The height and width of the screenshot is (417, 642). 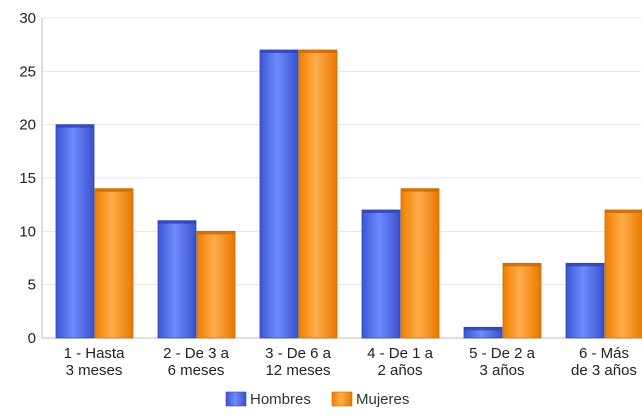 What do you see at coordinates (400, 353) in the screenshot?
I see `x-category-label: 4 - De 1 a` at bounding box center [400, 353].